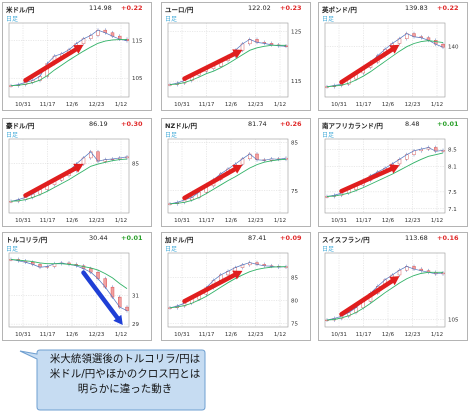 This screenshot has height=413, width=474. I want to click on chart-title: NZドル/円, so click(181, 126).